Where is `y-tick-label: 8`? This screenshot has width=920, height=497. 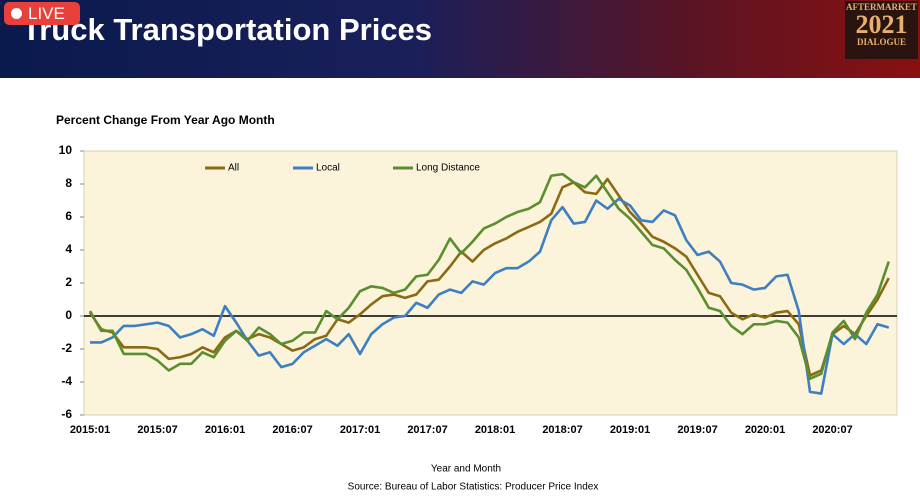 y-tick-label: 8 is located at coordinates (68, 183).